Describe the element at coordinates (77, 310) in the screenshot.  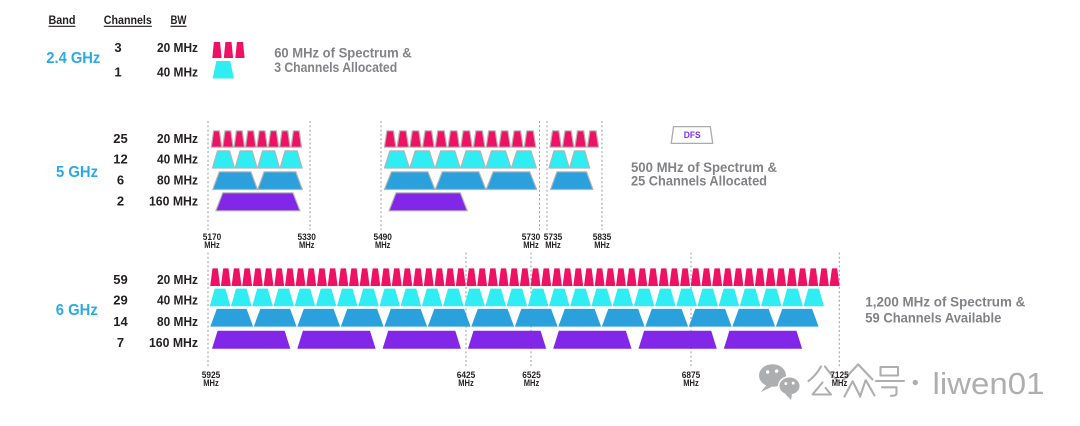
I see `svg-text: 6 GHz` at that location.